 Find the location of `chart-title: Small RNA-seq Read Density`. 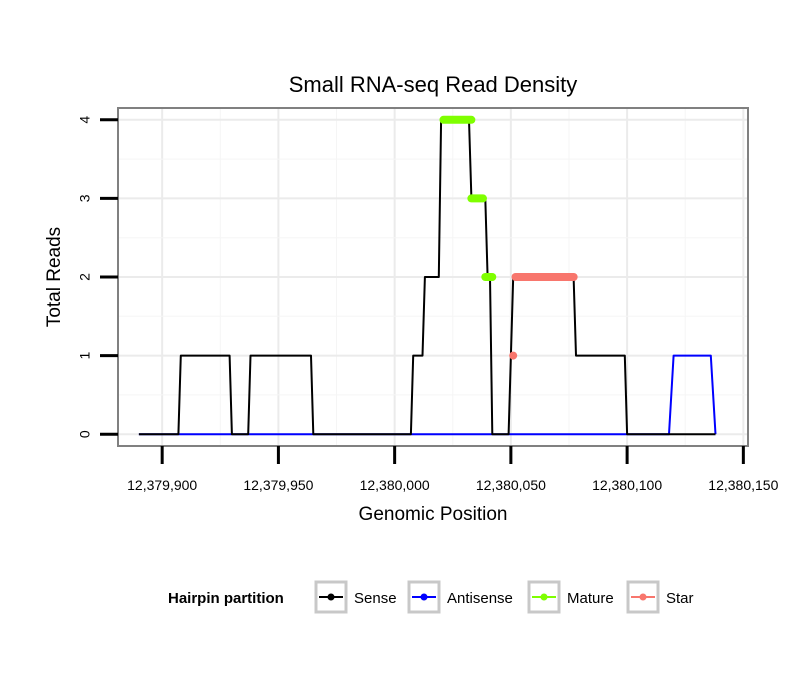

chart-title: Small RNA-seq Read Density is located at coordinates (433, 84).